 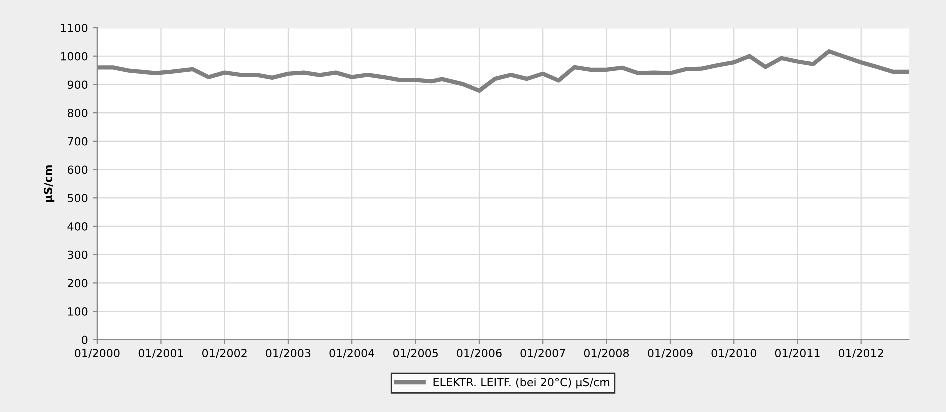 I want to click on x-tick-label: 01/2011, so click(x=797, y=353).